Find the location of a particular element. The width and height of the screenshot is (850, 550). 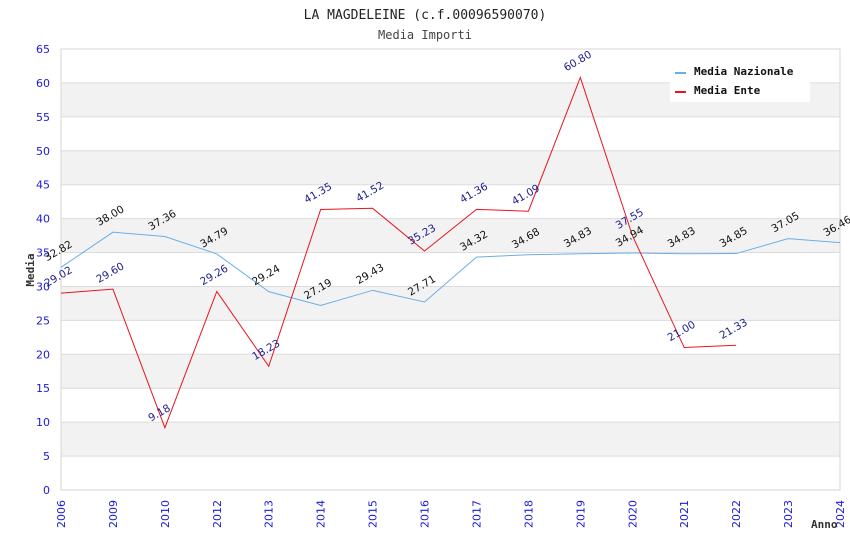

y-tick-label: 55 is located at coordinates (43, 117).